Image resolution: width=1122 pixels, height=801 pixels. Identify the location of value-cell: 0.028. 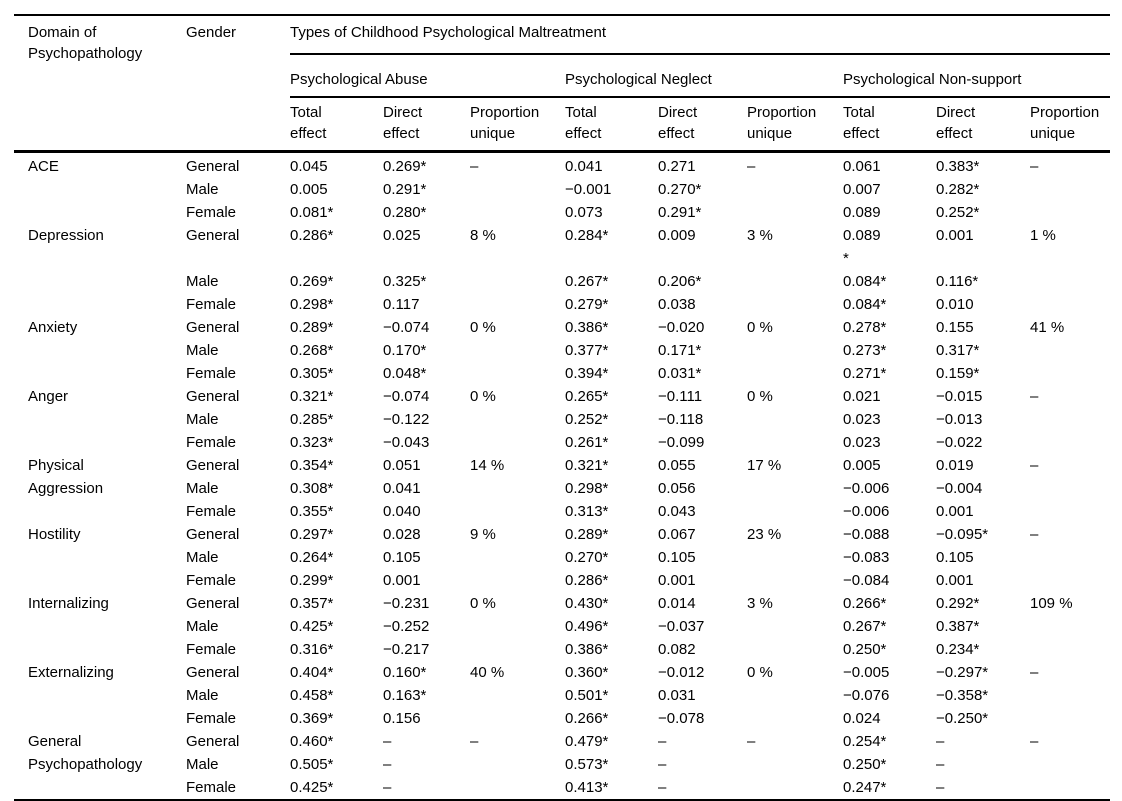
(402, 534).